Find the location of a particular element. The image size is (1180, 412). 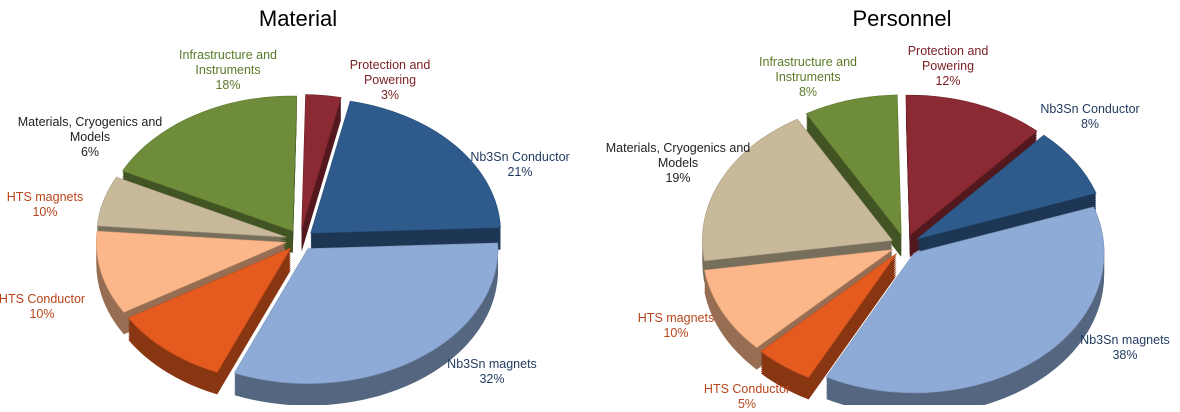

data-label: Nb3Sn Conductor 8% is located at coordinates (1090, 117).